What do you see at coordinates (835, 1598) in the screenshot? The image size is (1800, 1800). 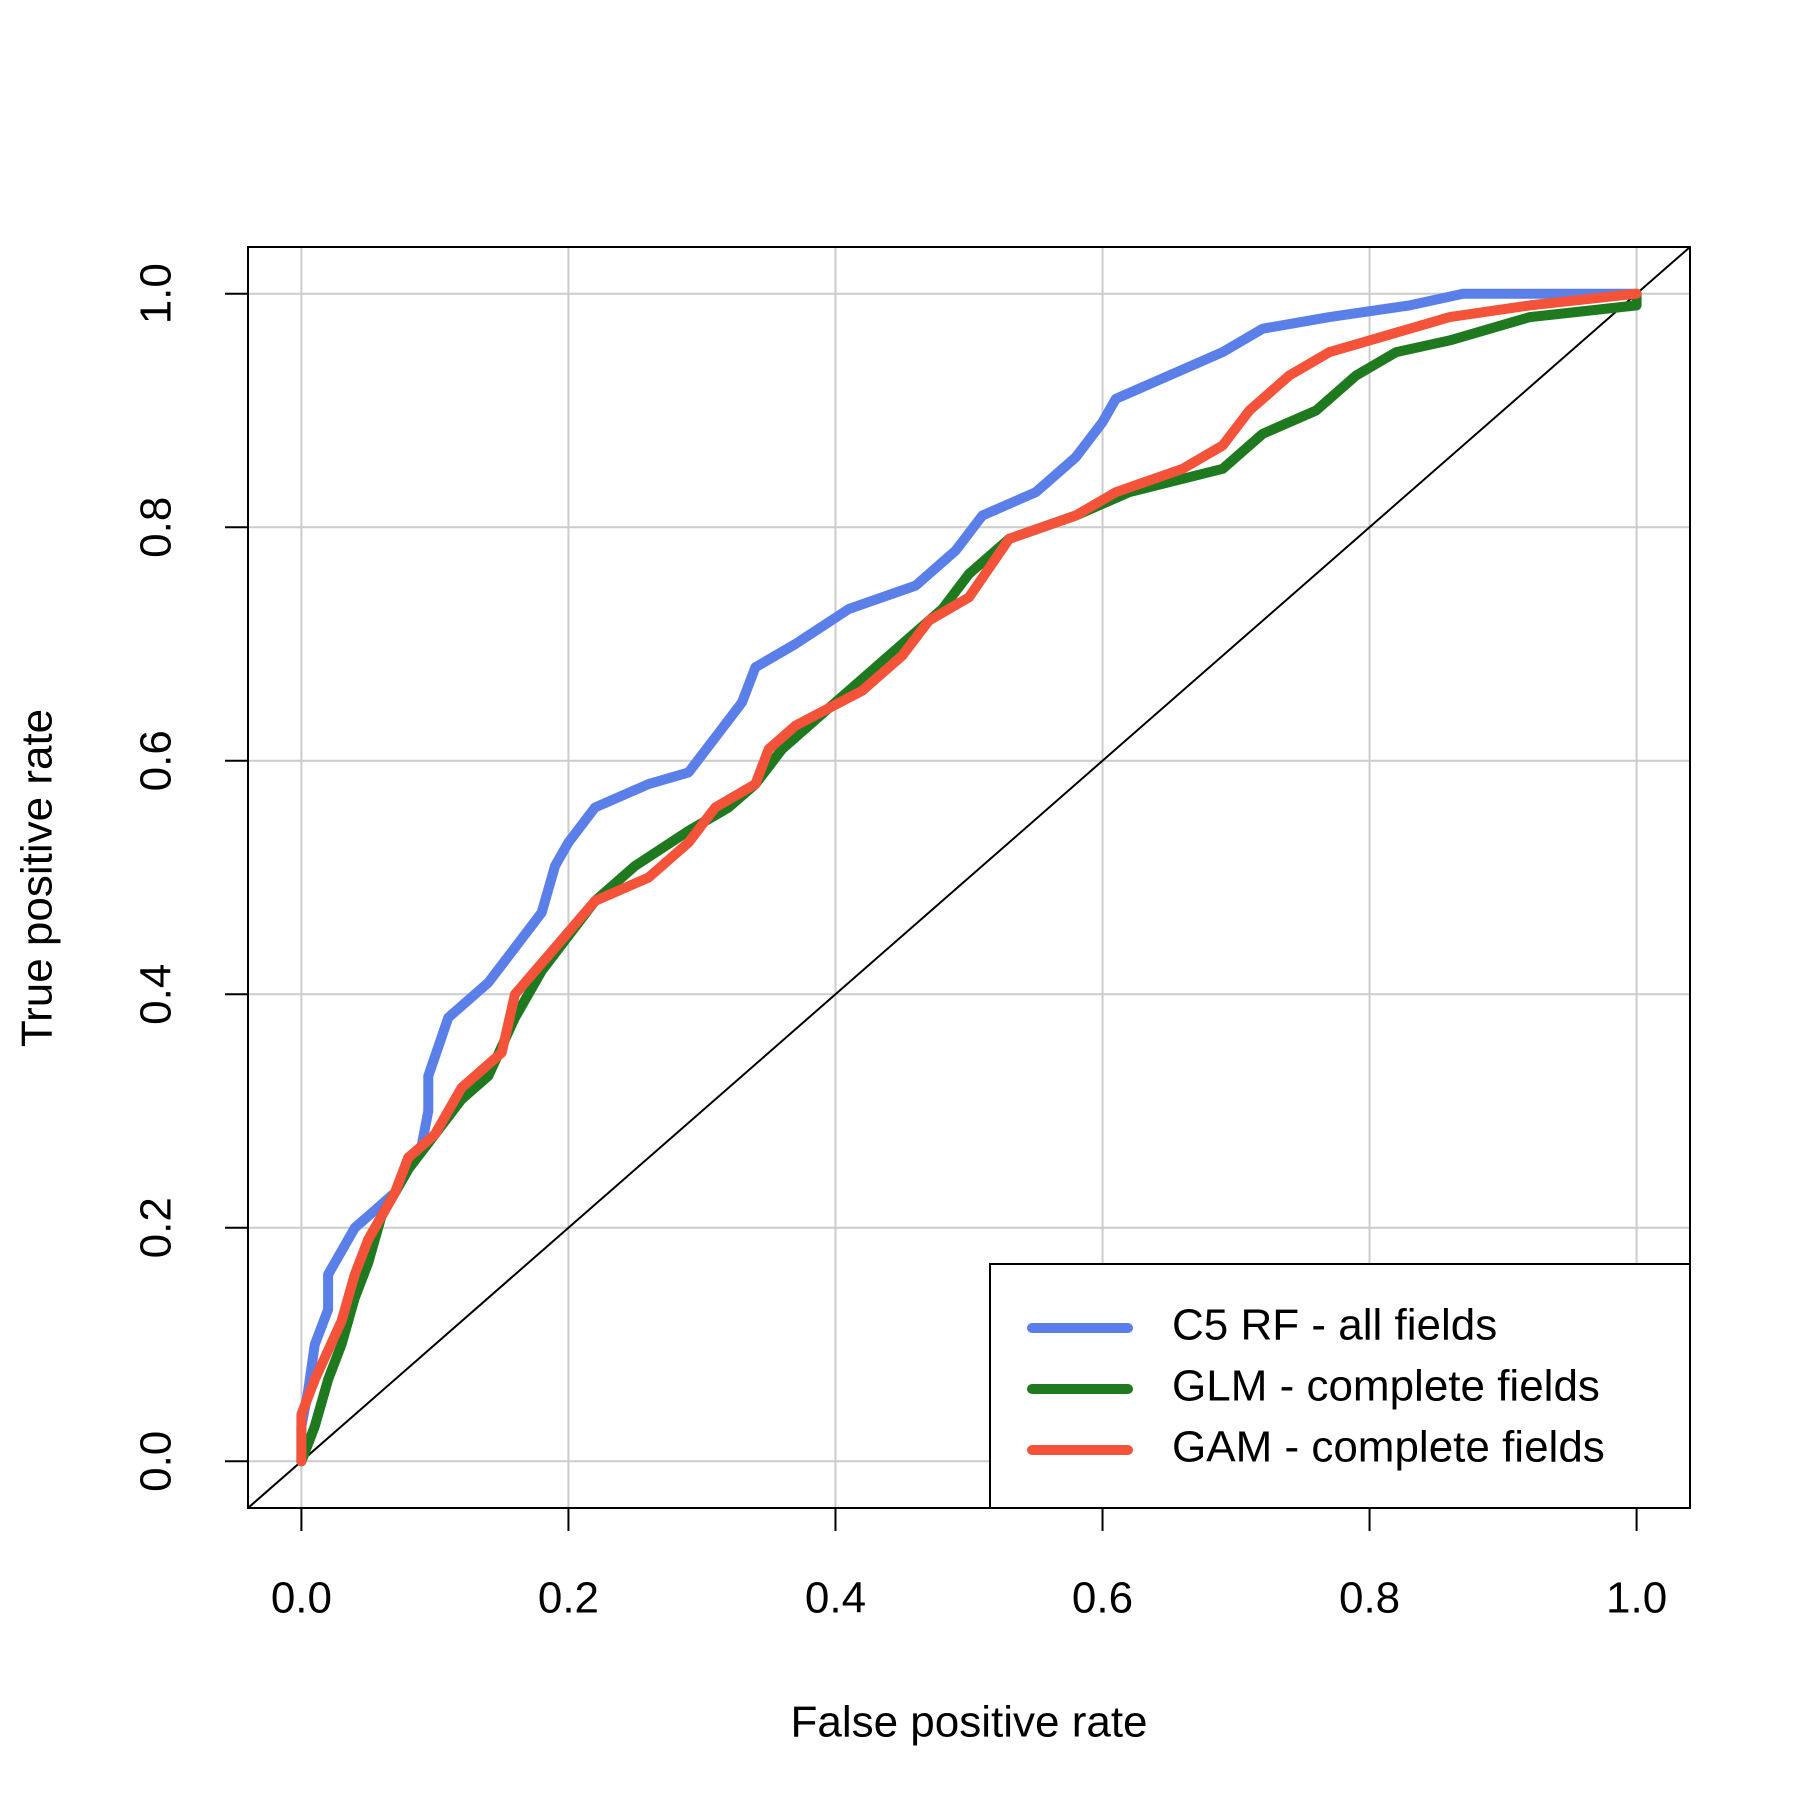 I see `x-tick-label: 0.4` at bounding box center [835, 1598].